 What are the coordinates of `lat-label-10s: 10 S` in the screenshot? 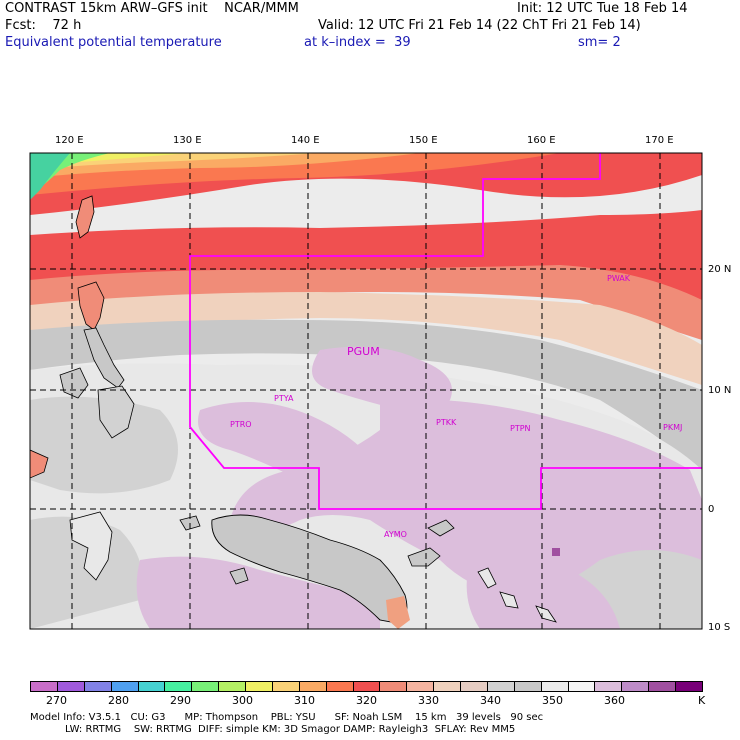 It's located at (719, 627).